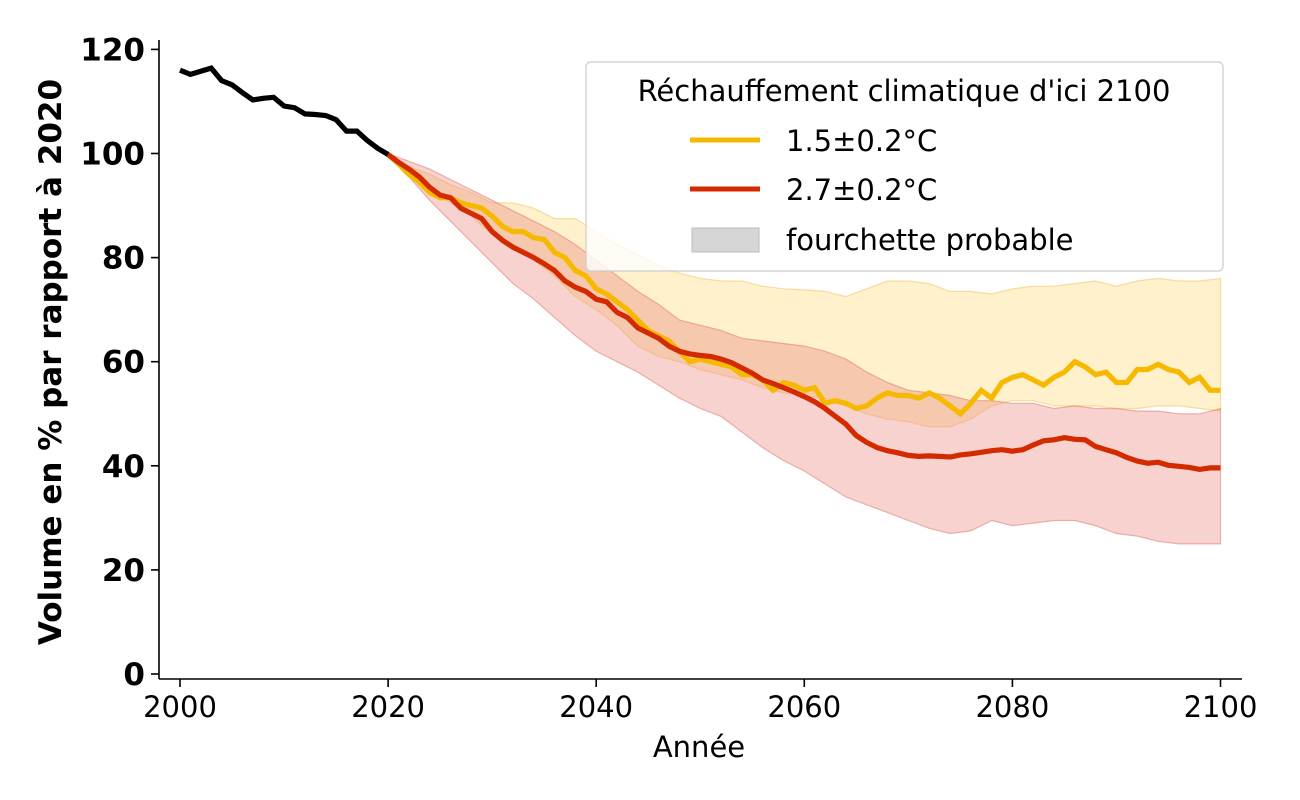 This screenshot has width=1300, height=800. Describe the element at coordinates (861, 190) in the screenshot. I see `legend-label-2-7: 2.7±0.2°C` at that location.